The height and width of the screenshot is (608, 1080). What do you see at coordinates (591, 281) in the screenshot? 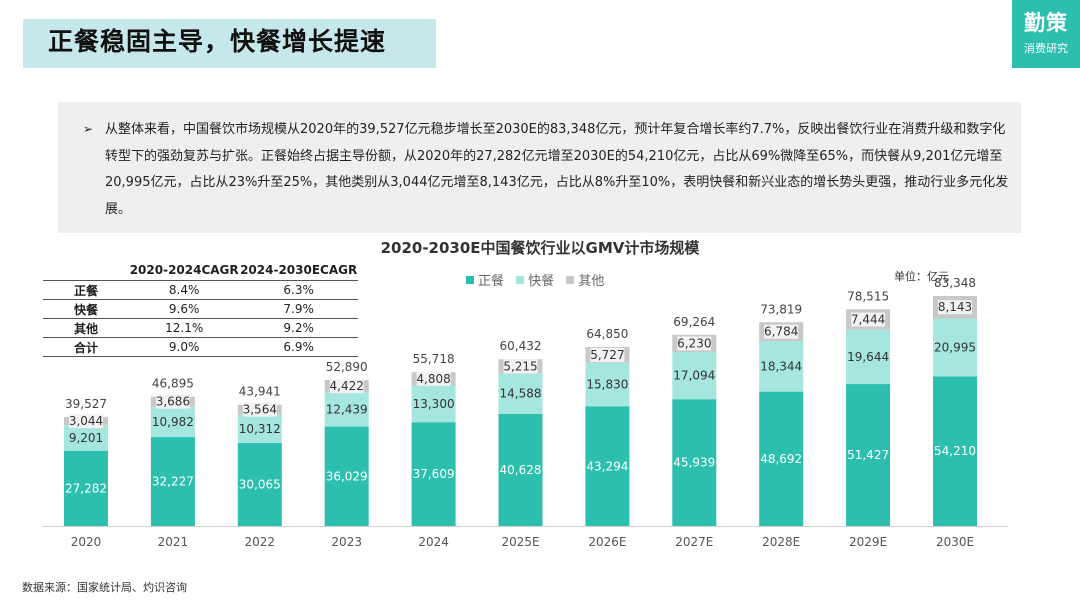
I see `legend-label-qita: 其他` at bounding box center [591, 281].